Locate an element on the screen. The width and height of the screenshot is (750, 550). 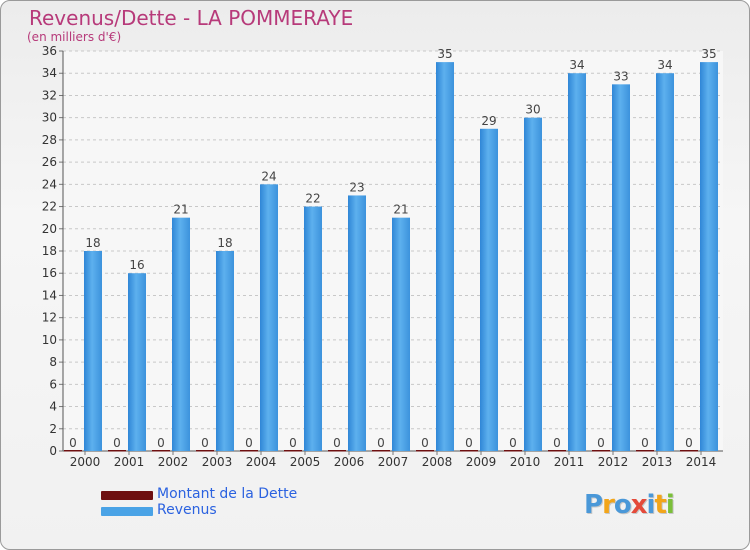
logo-letter: o is located at coordinates (622, 505).